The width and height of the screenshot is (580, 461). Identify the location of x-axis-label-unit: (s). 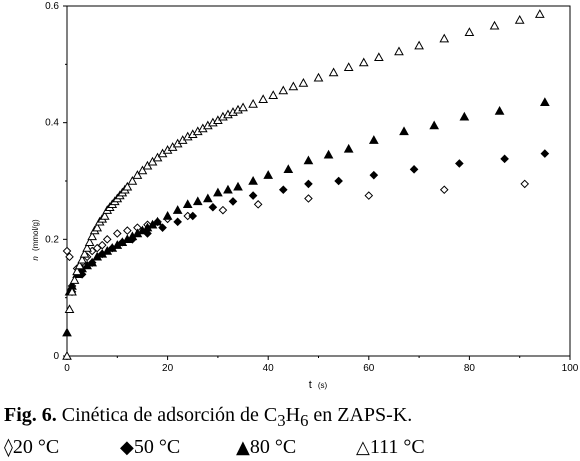
(323, 385).